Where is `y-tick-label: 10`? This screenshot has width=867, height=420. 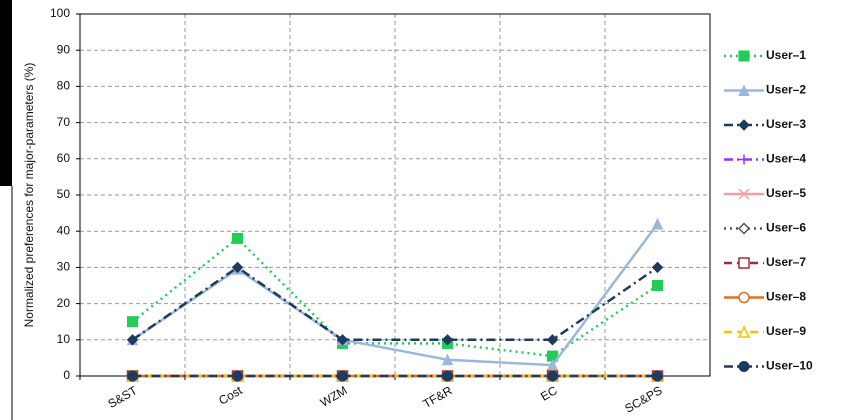 y-tick-label: 10 is located at coordinates (64, 339).